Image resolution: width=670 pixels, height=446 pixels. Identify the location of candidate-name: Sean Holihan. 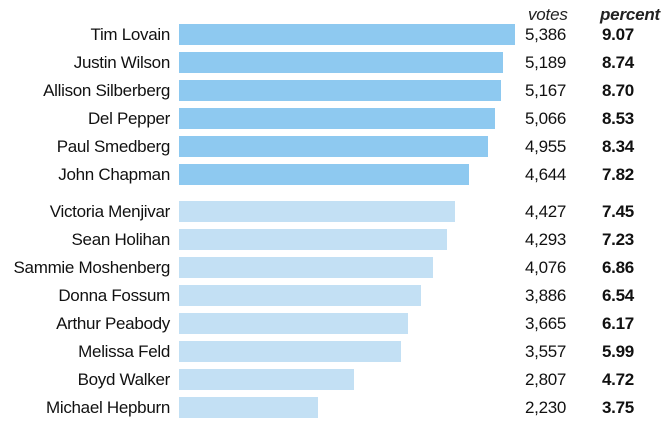
(121, 239).